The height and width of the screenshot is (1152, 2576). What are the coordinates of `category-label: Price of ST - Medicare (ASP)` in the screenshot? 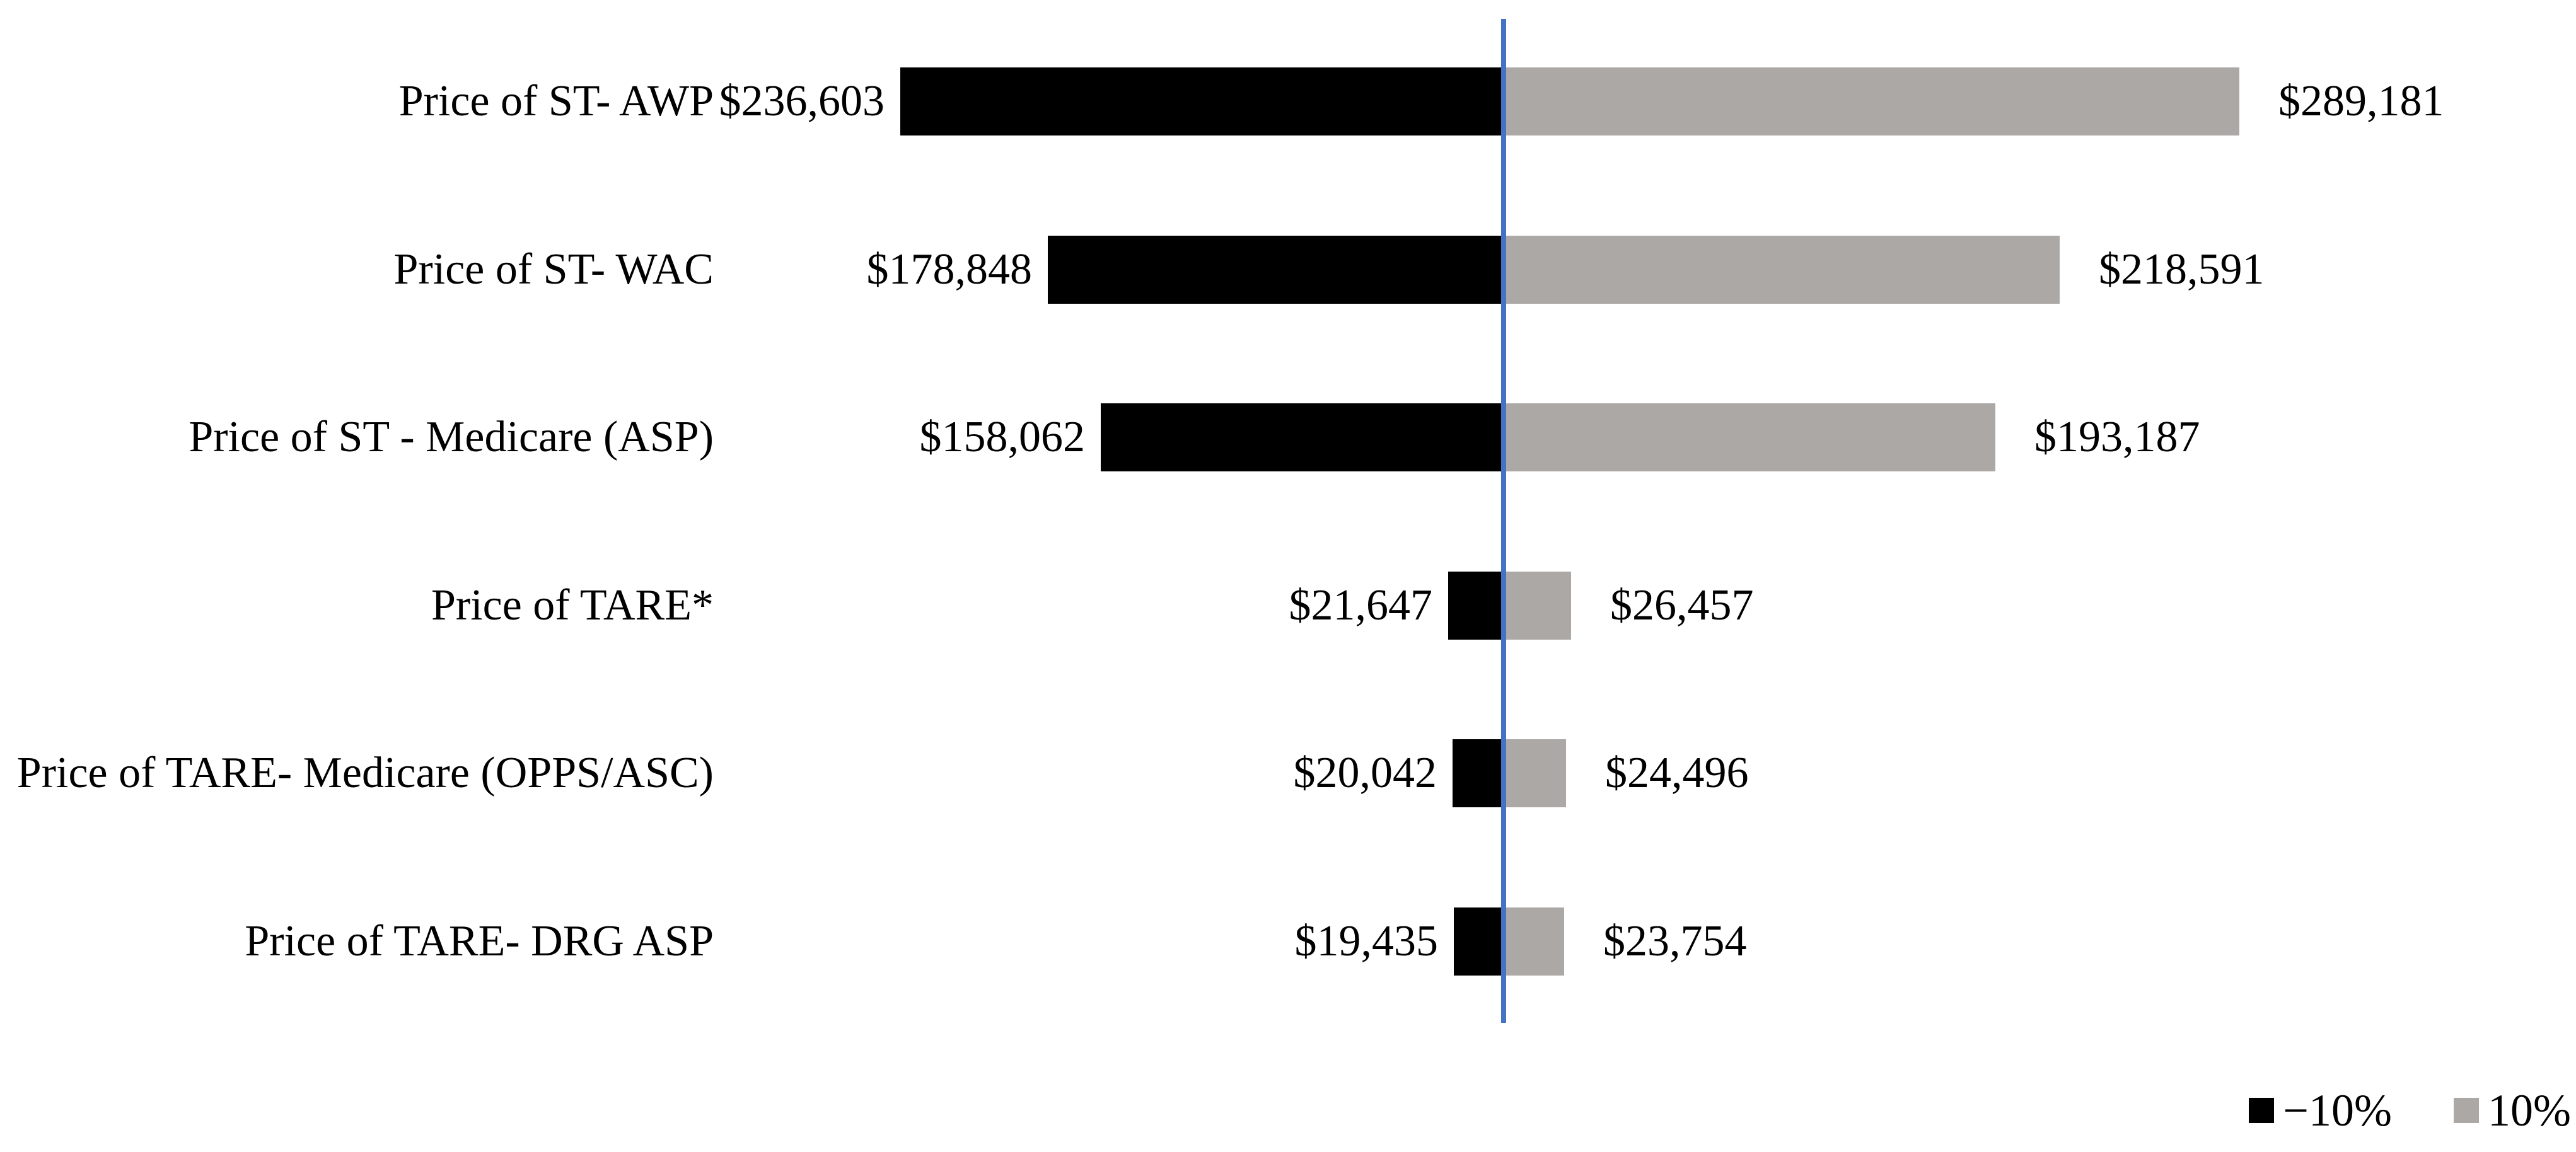 It's located at (451, 437).